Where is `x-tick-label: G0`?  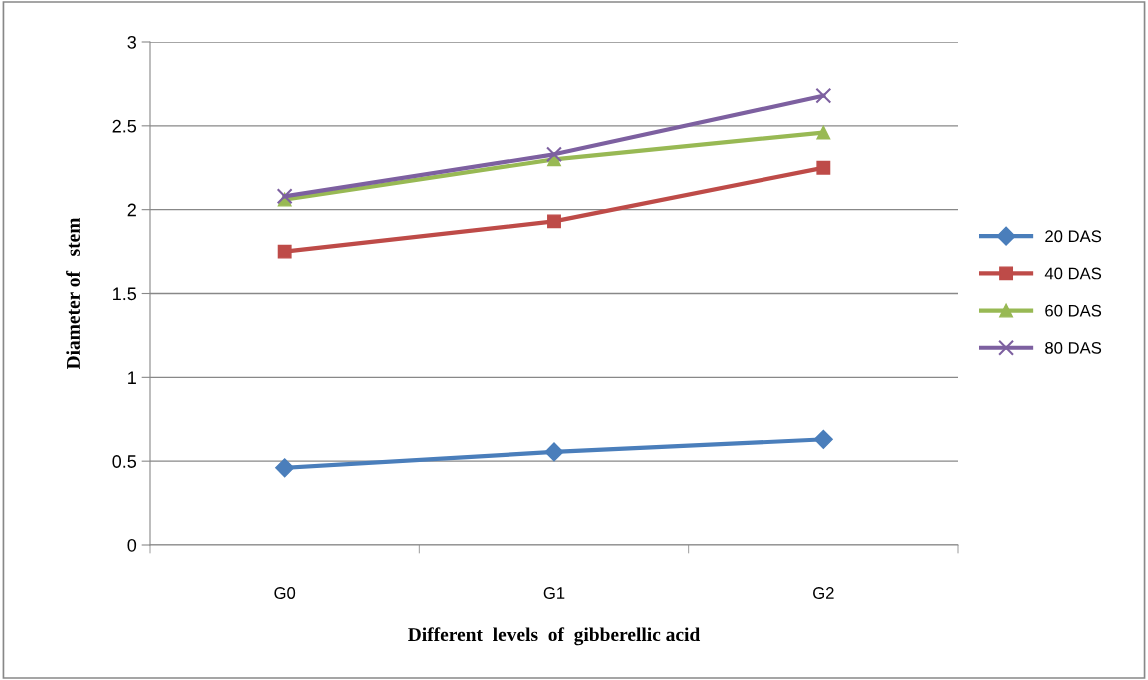
x-tick-label: G0 is located at coordinates (285, 593).